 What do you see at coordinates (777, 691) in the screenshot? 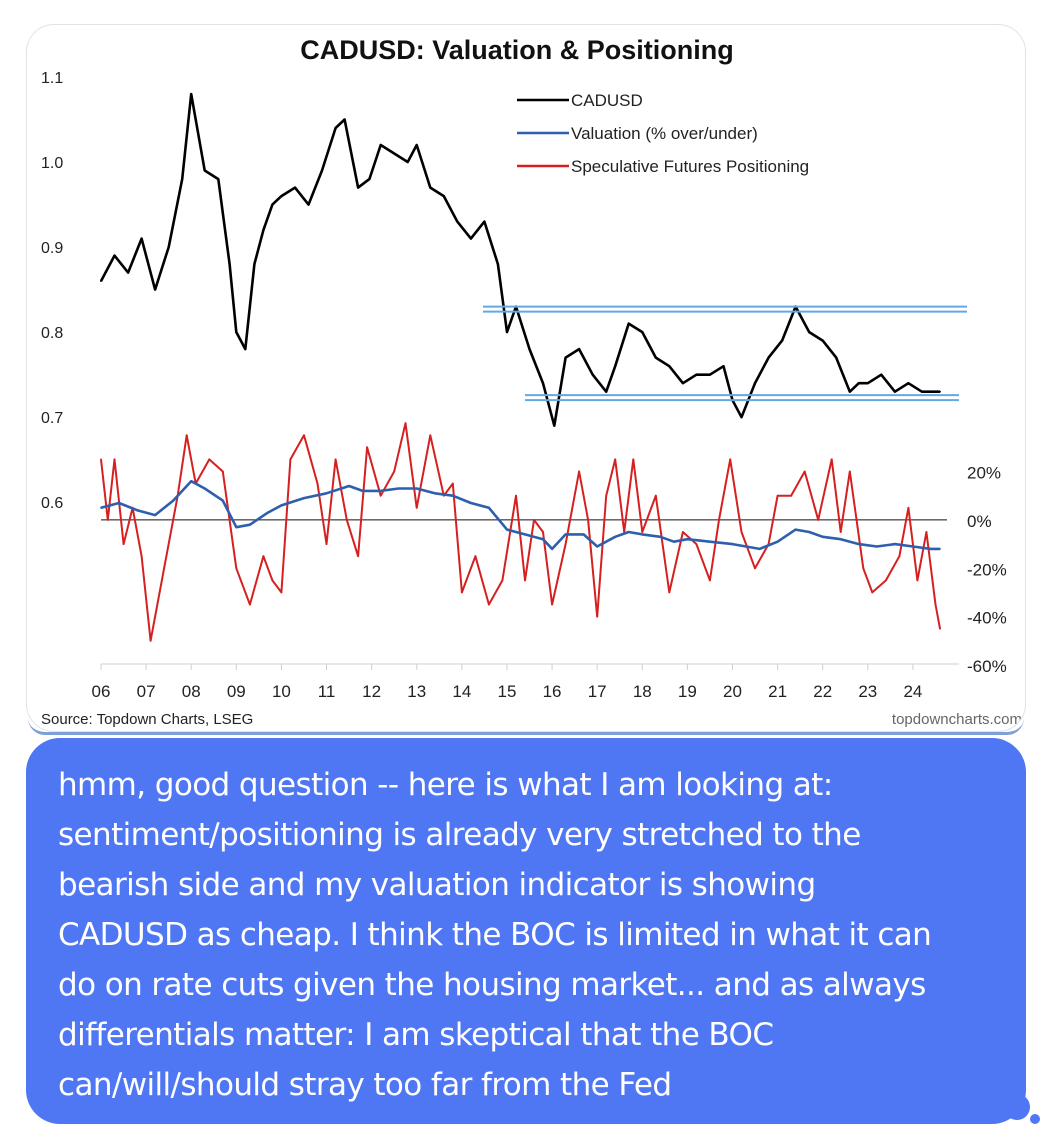
I see `x-tick-label: 21` at bounding box center [777, 691].